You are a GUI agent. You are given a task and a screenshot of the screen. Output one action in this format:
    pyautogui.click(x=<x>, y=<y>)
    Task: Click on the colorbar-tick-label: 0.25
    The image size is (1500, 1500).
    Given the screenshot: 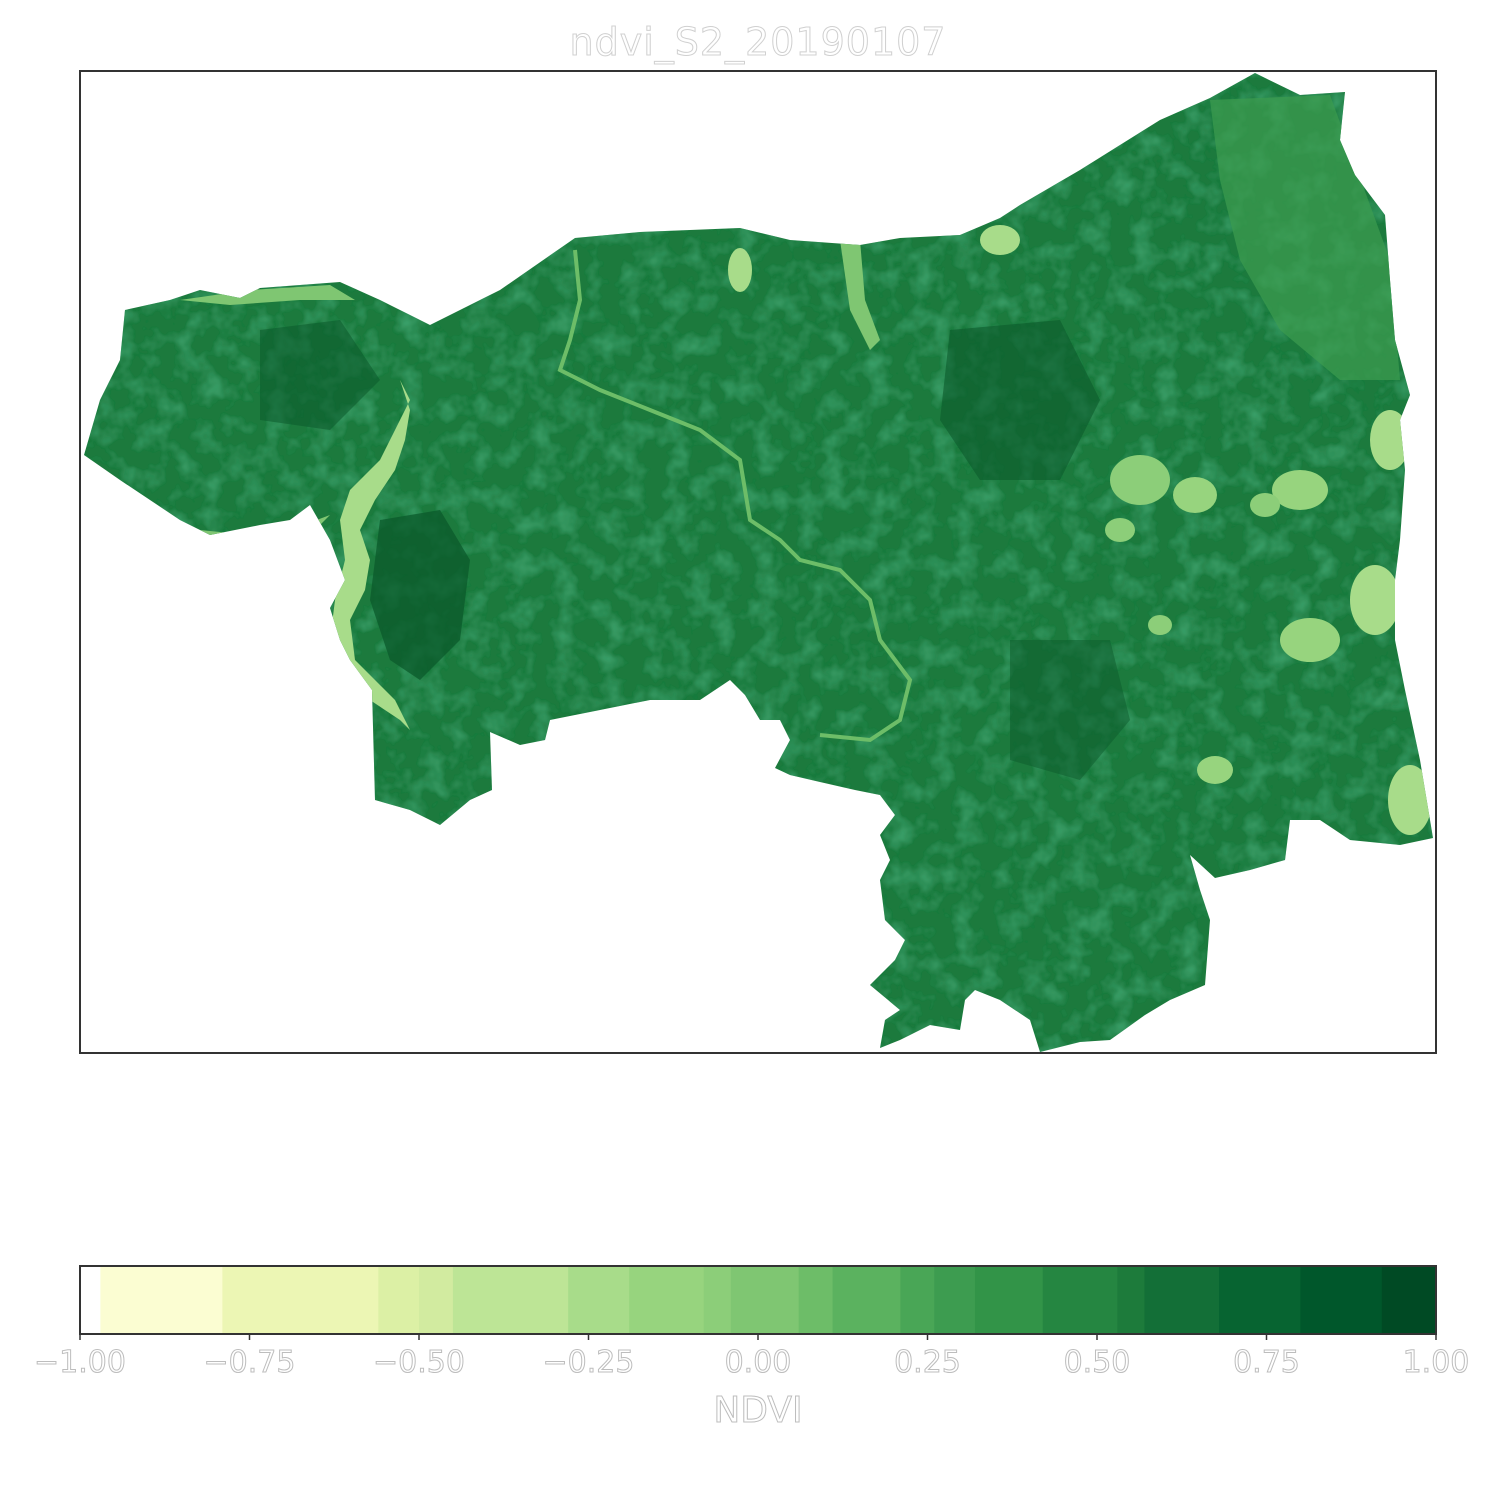 What is the action you would take?
    pyautogui.click(x=927, y=1362)
    